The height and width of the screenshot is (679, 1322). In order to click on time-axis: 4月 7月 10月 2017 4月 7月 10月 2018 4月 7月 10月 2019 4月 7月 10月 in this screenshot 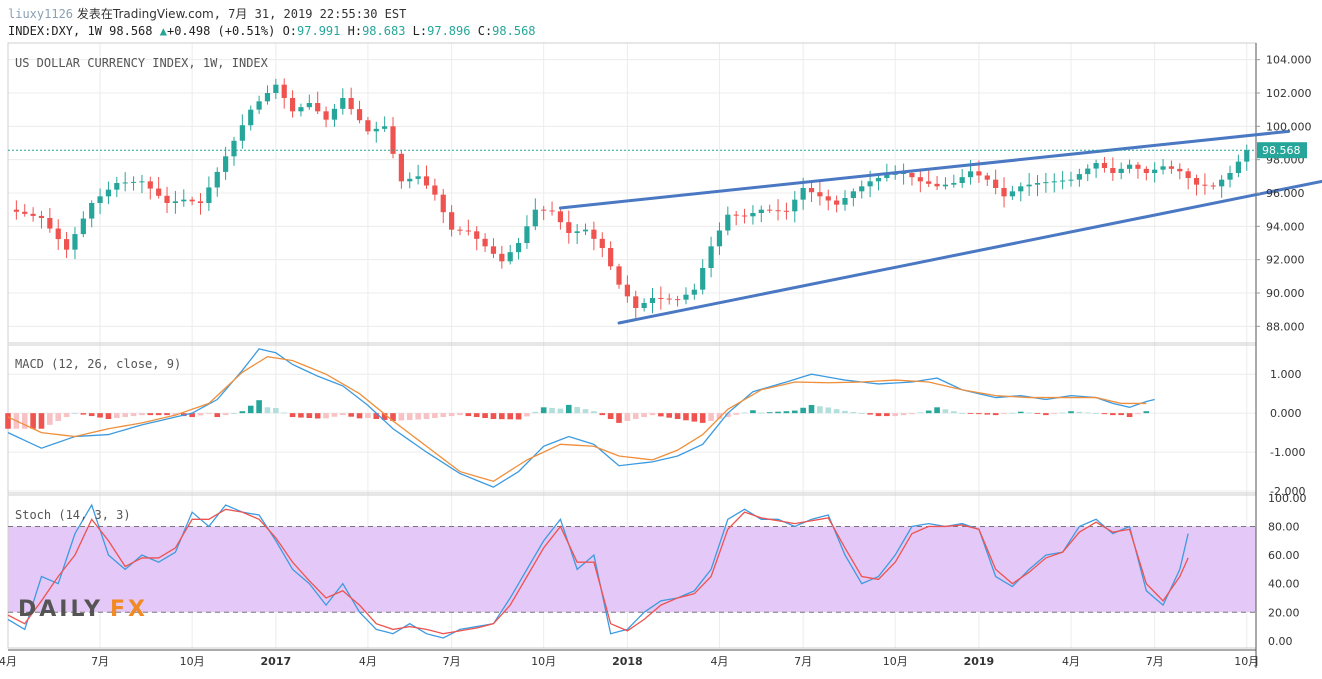, I will do `click(629, 661)`.